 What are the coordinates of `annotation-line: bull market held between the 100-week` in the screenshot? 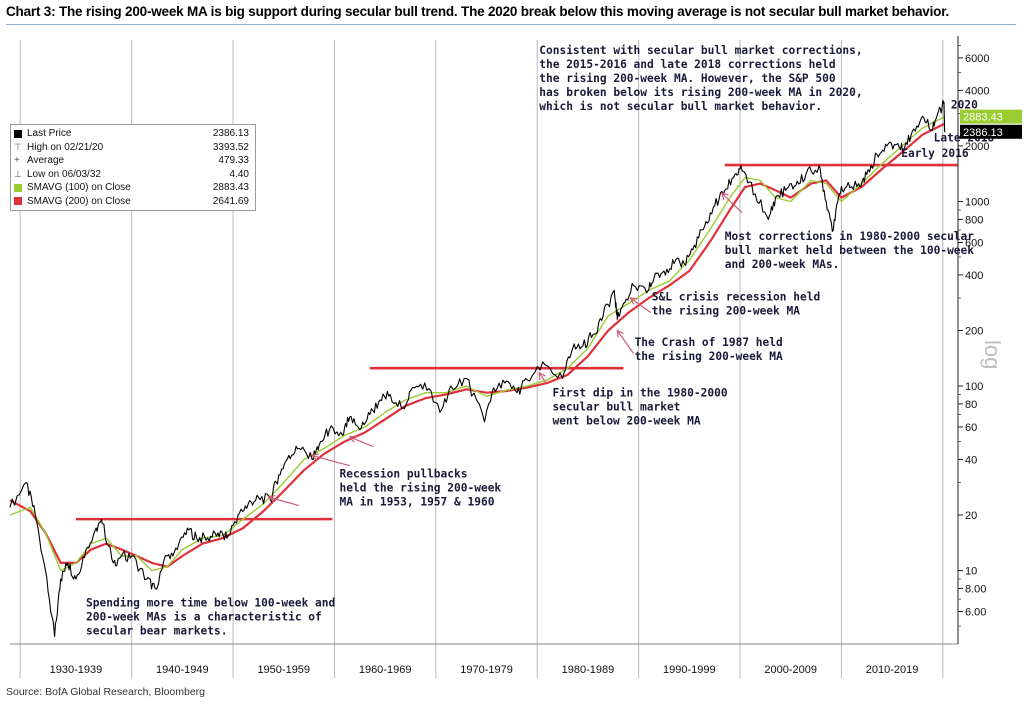 It's located at (849, 250).